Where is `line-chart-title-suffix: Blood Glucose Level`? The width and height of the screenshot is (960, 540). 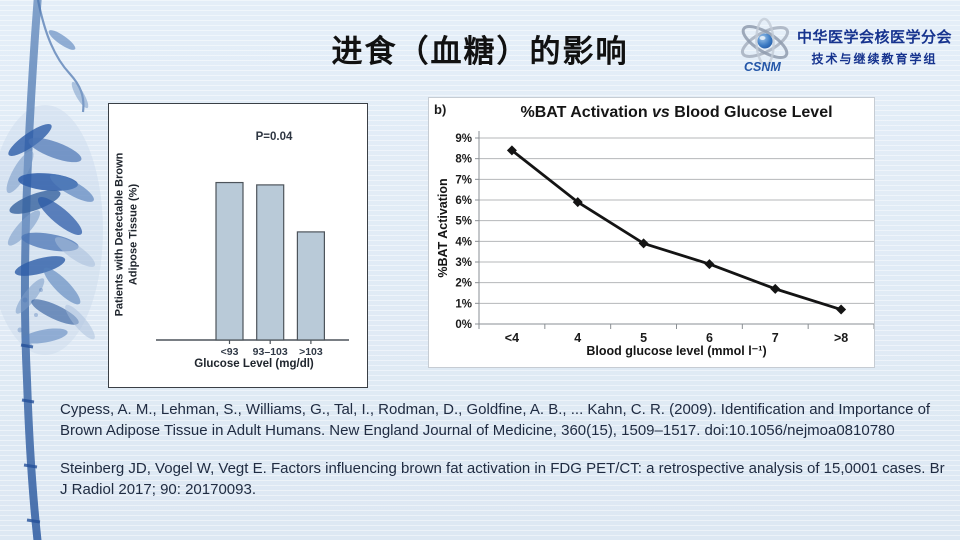 line-chart-title-suffix: Blood Glucose Level is located at coordinates (751, 112).